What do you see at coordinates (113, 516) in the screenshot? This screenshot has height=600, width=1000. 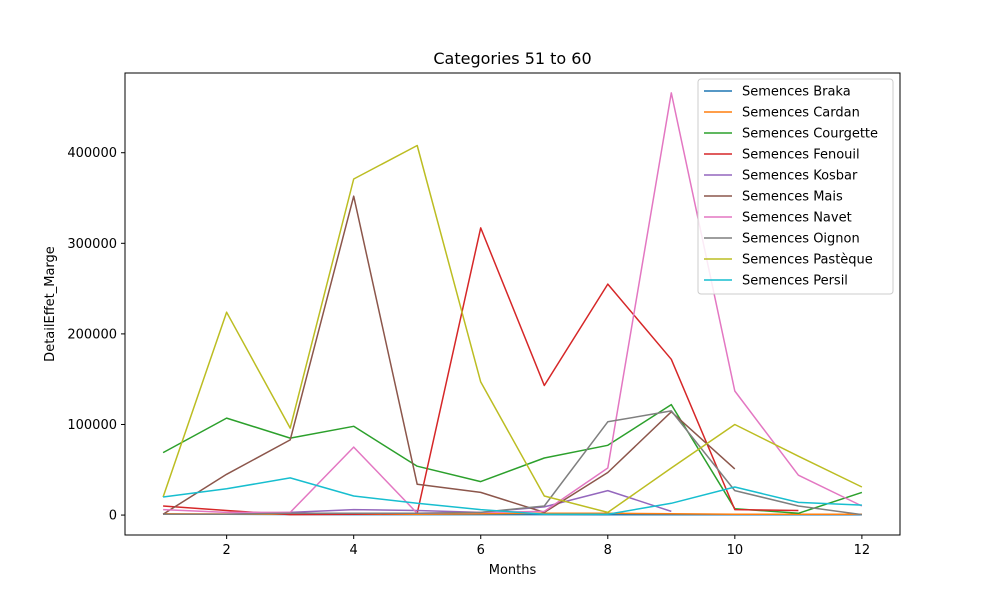 I see `y-tick-label: 0` at bounding box center [113, 516].